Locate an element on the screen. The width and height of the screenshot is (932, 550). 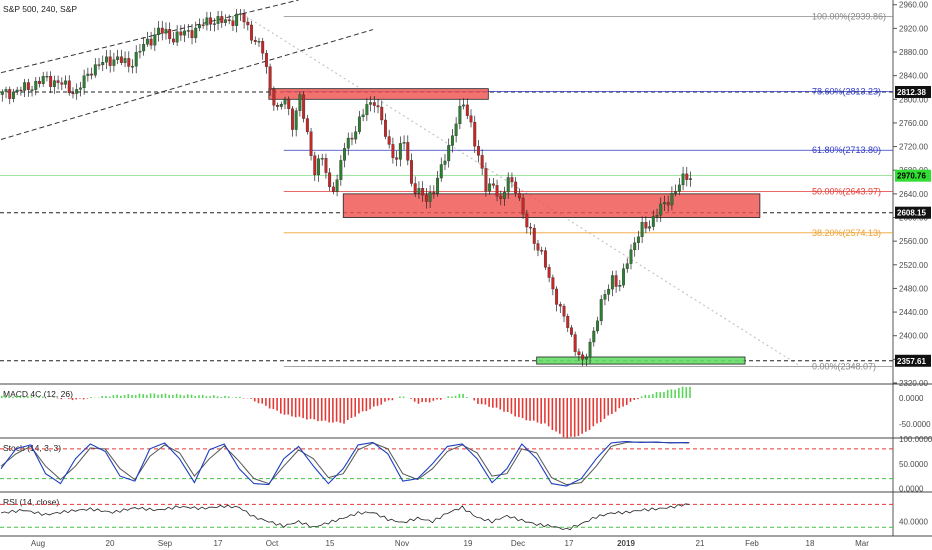
y-tick-label: 2720.00 is located at coordinates (913, 147).